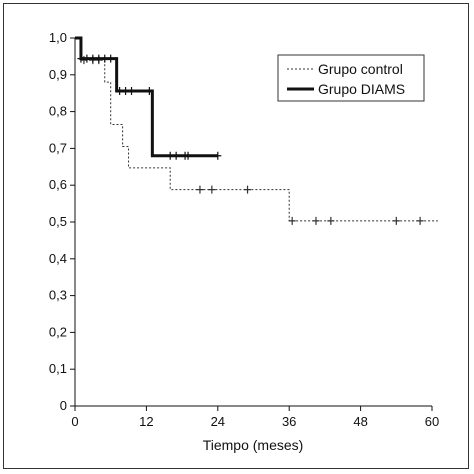 The width and height of the screenshot is (474, 474). What do you see at coordinates (63, 405) in the screenshot?
I see `y-tick-label: 0` at bounding box center [63, 405].